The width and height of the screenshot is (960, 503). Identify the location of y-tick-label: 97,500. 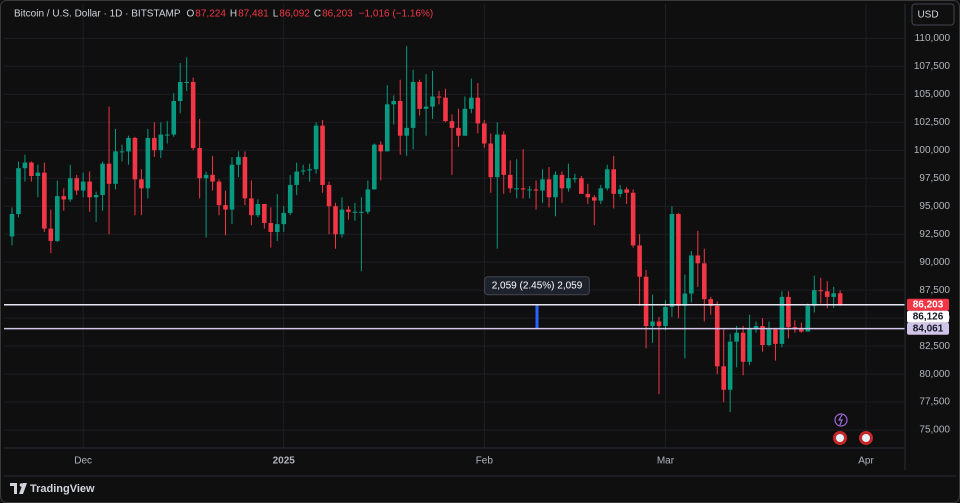
(934, 178).